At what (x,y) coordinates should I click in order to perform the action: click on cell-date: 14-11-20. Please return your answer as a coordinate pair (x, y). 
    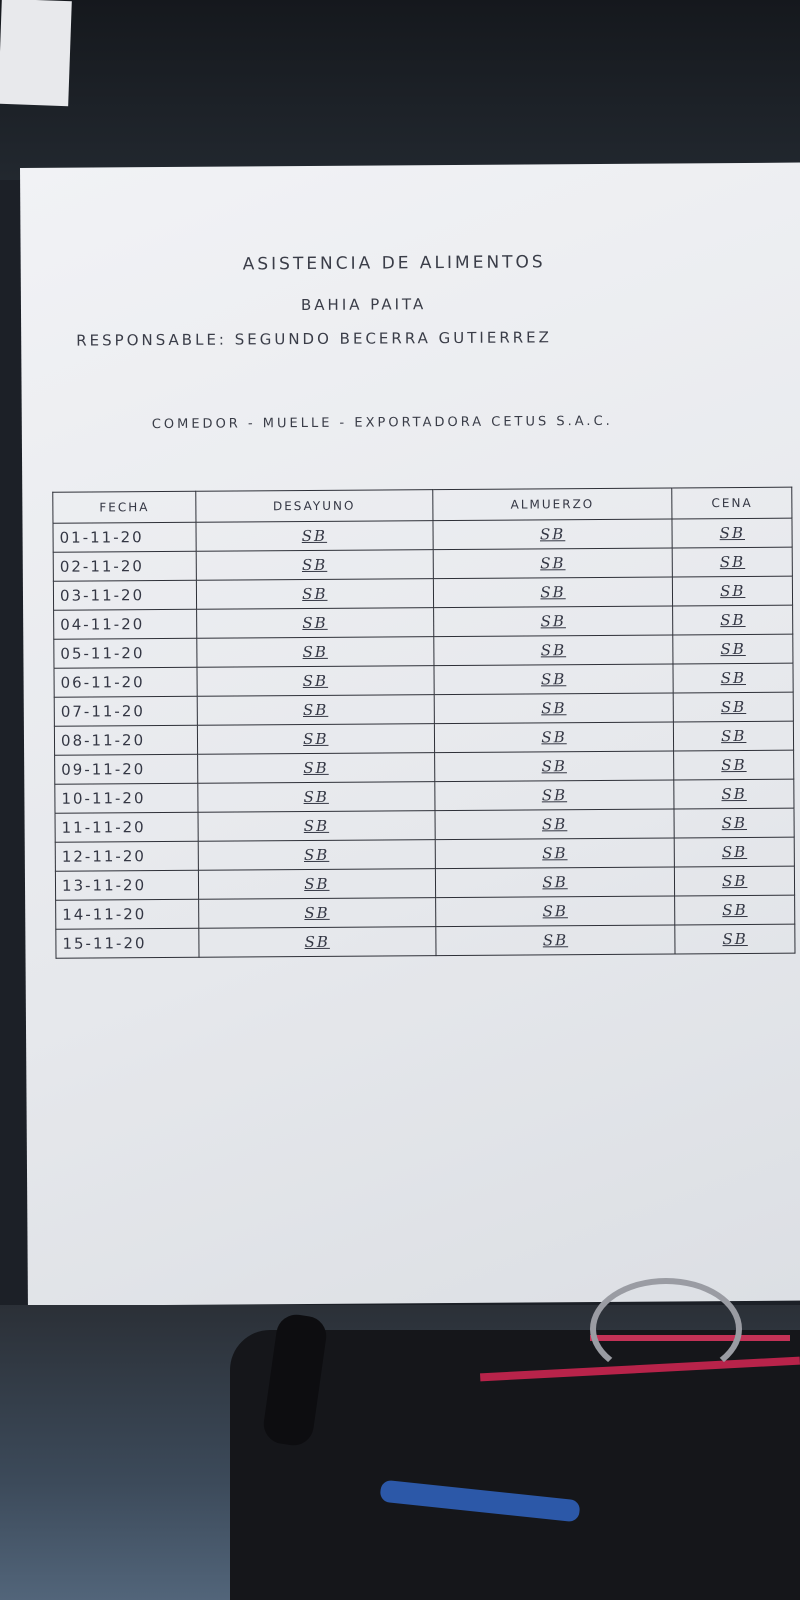
    Looking at the image, I should click on (127, 914).